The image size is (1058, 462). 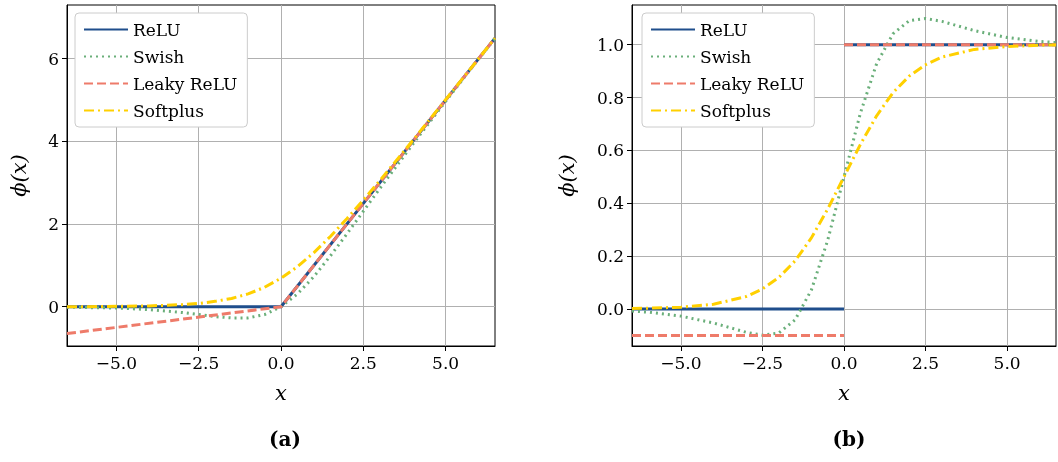 What do you see at coordinates (53, 58) in the screenshot?
I see `y-tick-label: 6` at bounding box center [53, 58].